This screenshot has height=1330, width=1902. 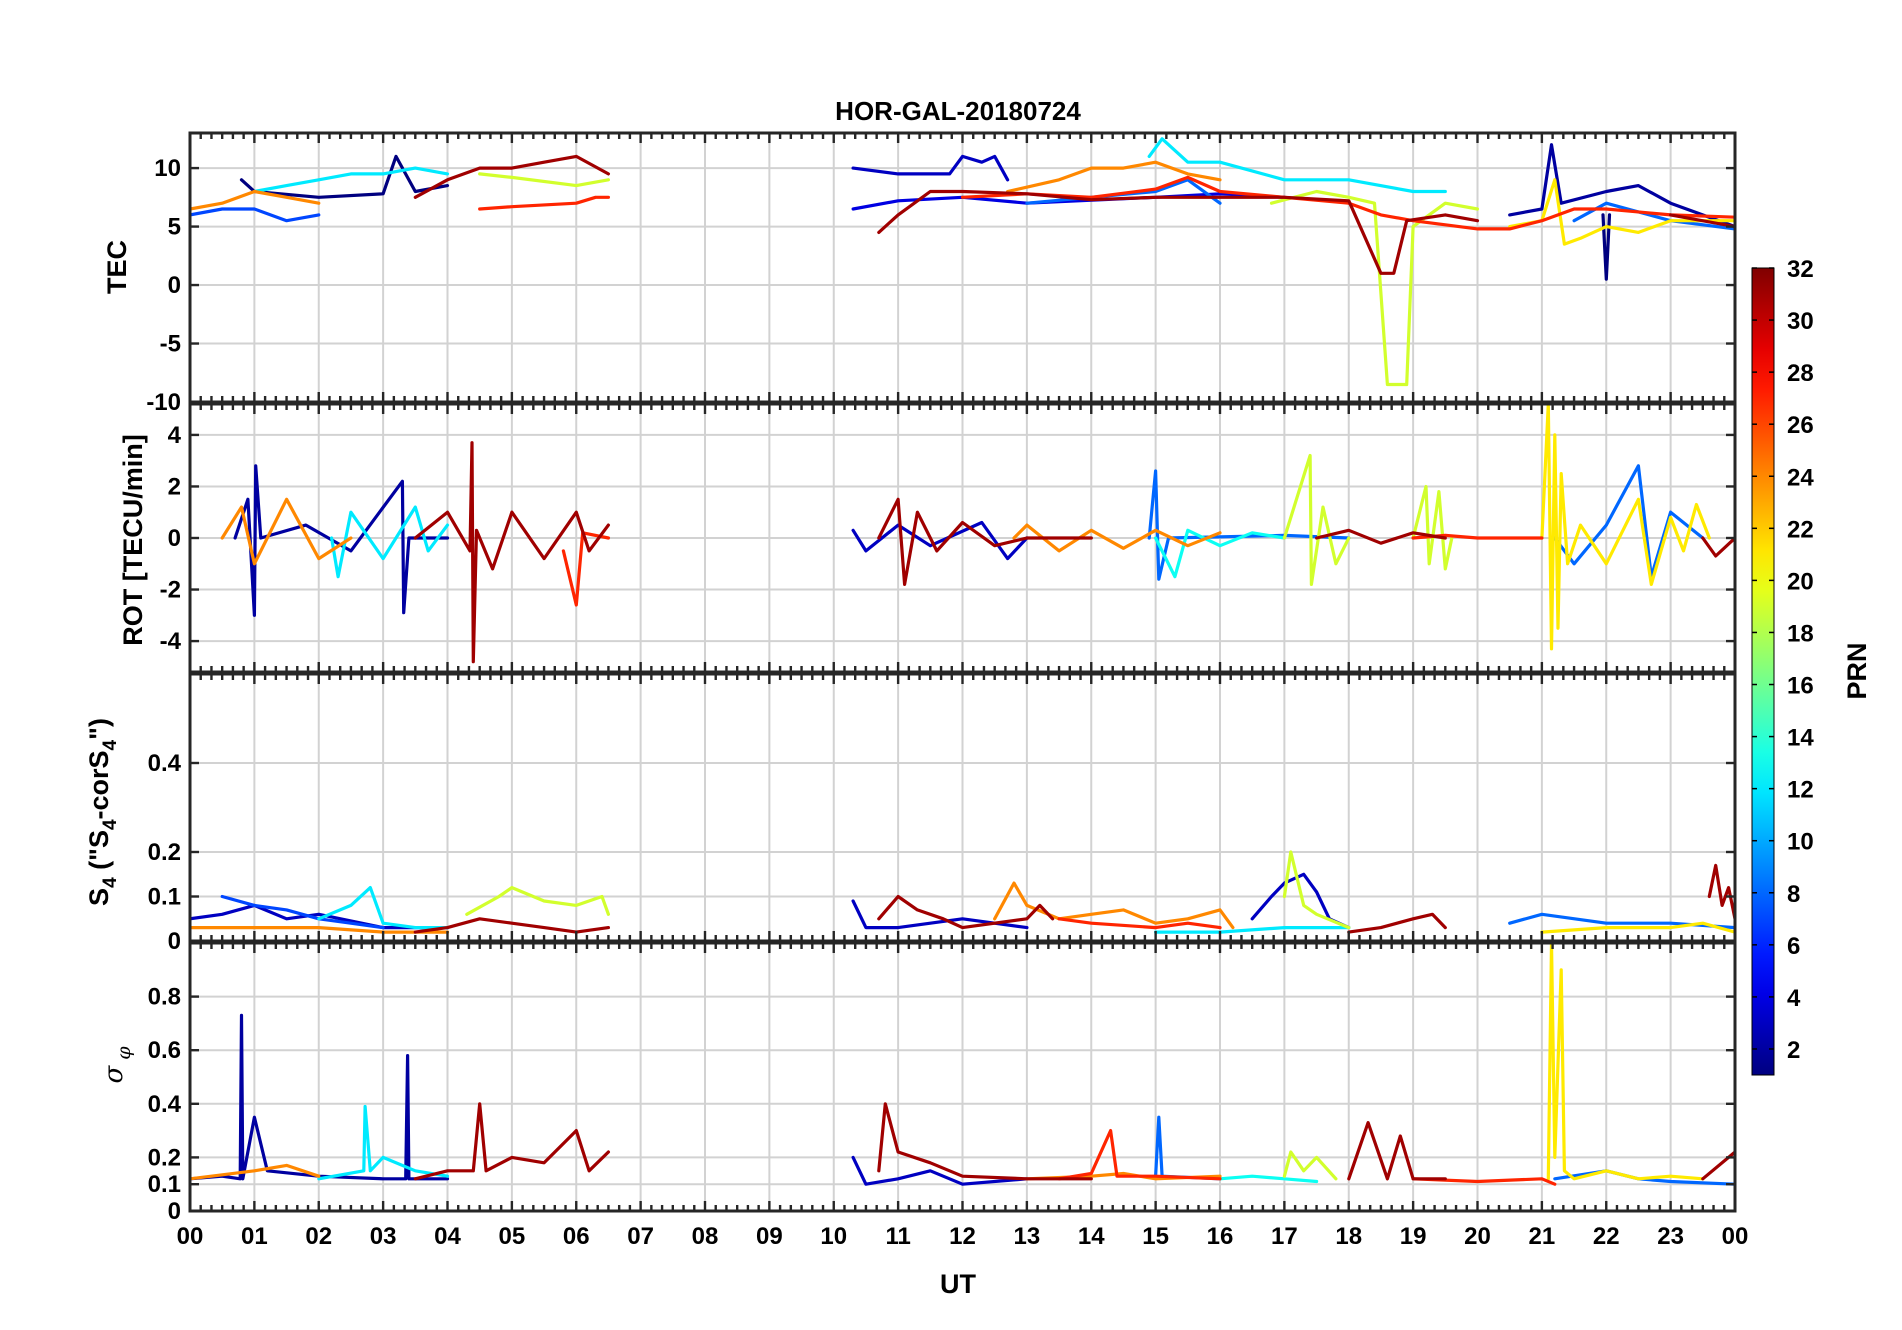 I want to click on x-tick-label: 14, so click(x=1091, y=1236).